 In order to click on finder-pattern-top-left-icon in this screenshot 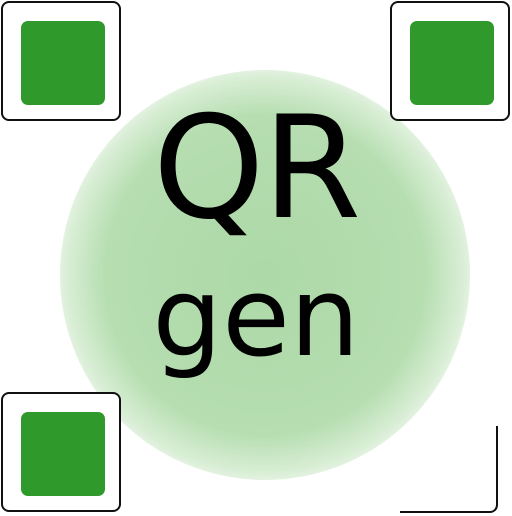, I will do `click(61, 61)`.